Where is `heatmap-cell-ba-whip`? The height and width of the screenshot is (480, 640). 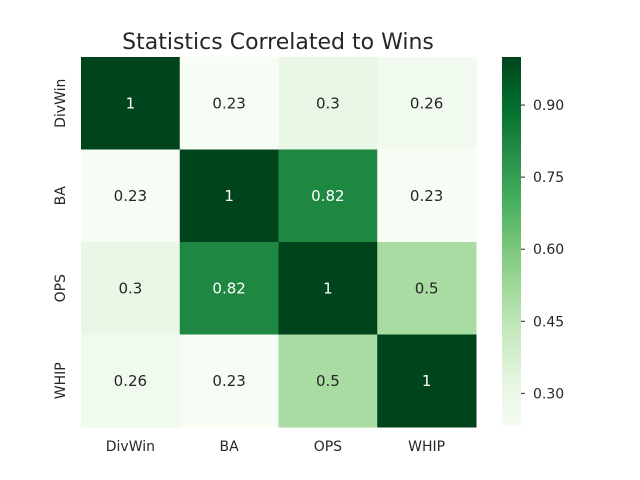
heatmap-cell-ba-whip is located at coordinates (427, 196).